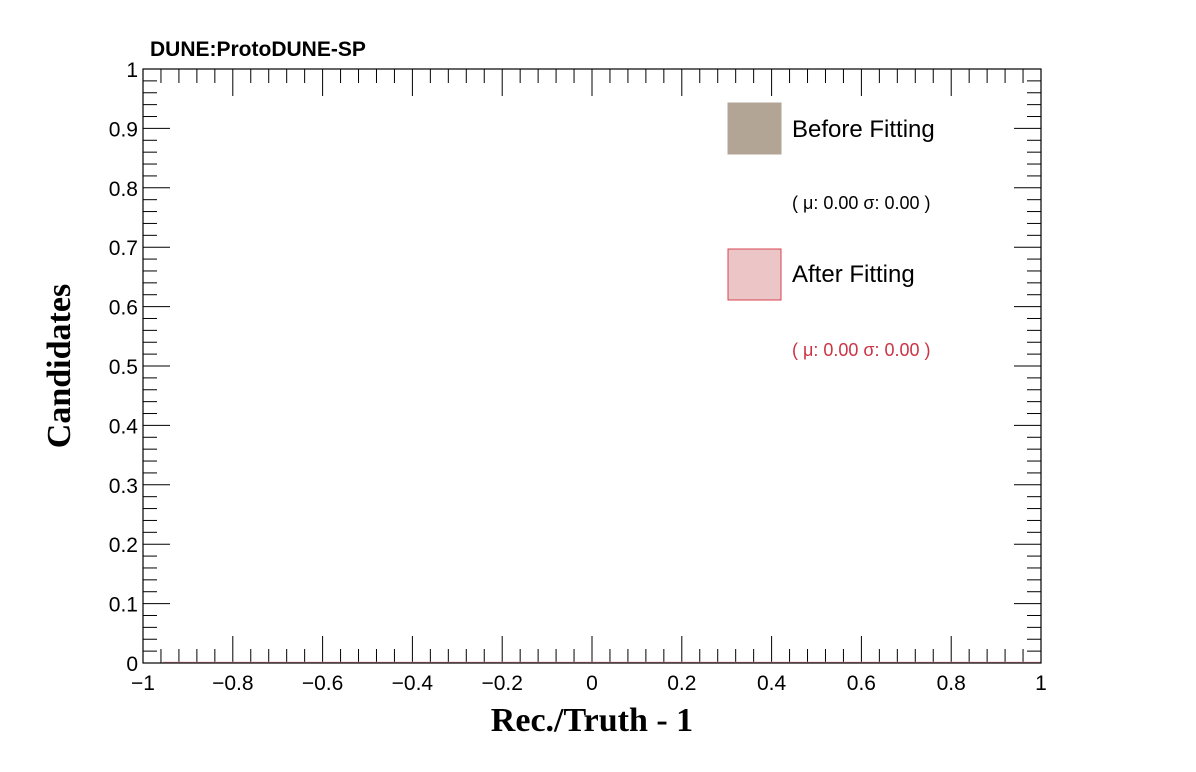 The height and width of the screenshot is (772, 1196). Describe the element at coordinates (143, 683) in the screenshot. I see `x-tick-label: −1` at that location.